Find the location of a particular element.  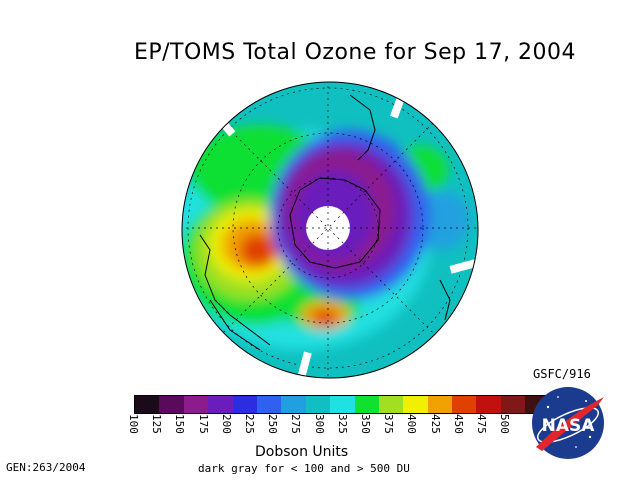

colorbar is located at coordinates (342, 404).